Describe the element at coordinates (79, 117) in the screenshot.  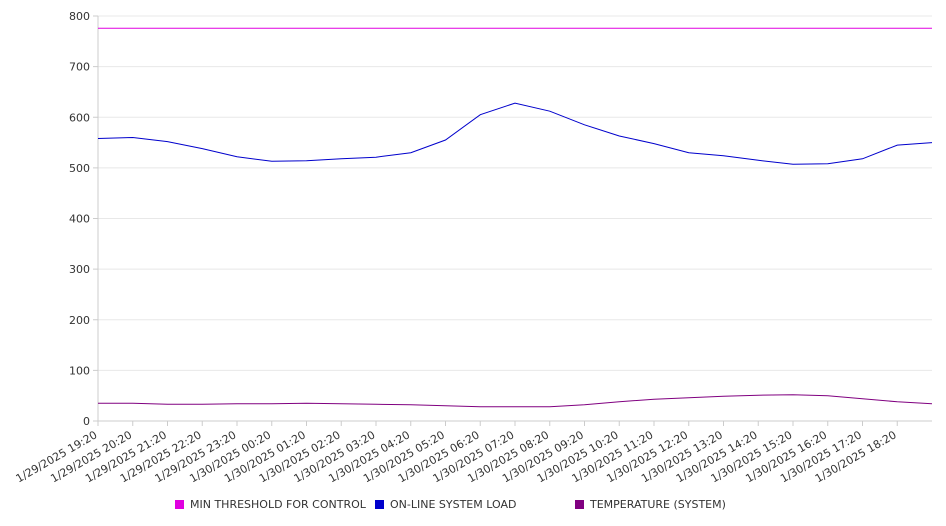
I see `y-tick-label-600: 600` at that location.